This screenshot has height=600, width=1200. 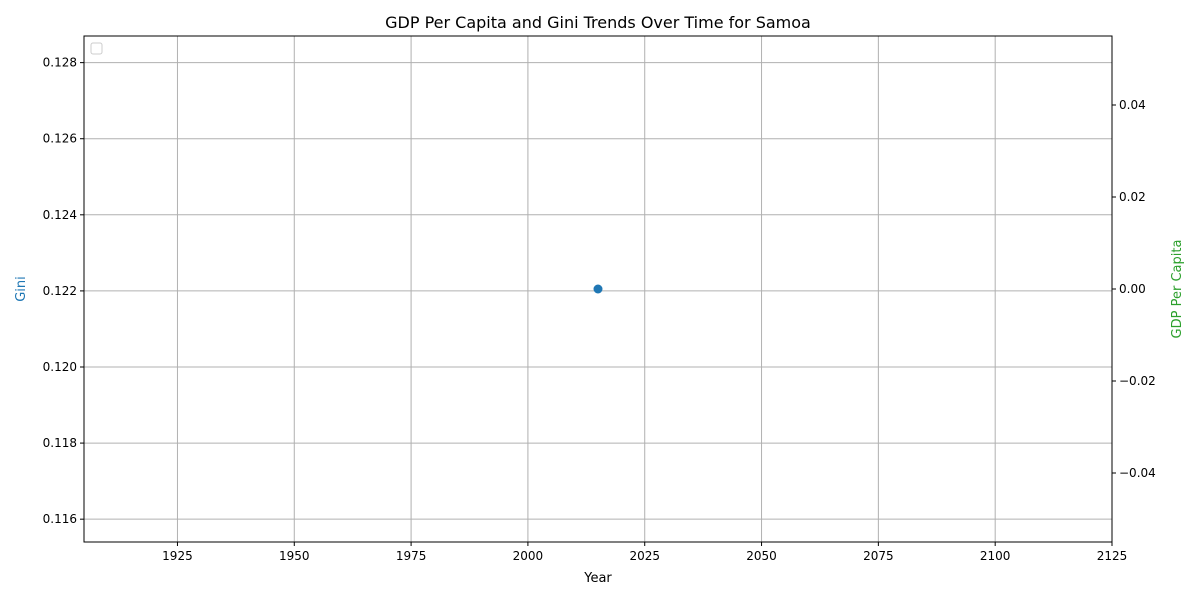 I want to click on x-axis: 1925 1950 1975 2000 2025 2050 2075 2100 2125, so click(x=644, y=552).